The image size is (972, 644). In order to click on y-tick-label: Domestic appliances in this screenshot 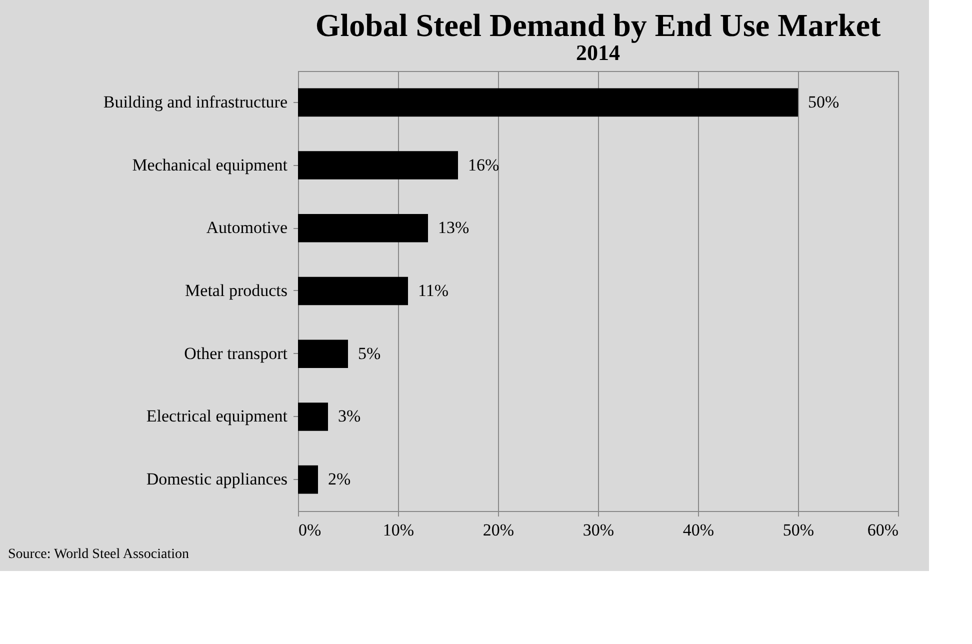, I will do `click(217, 479)`.